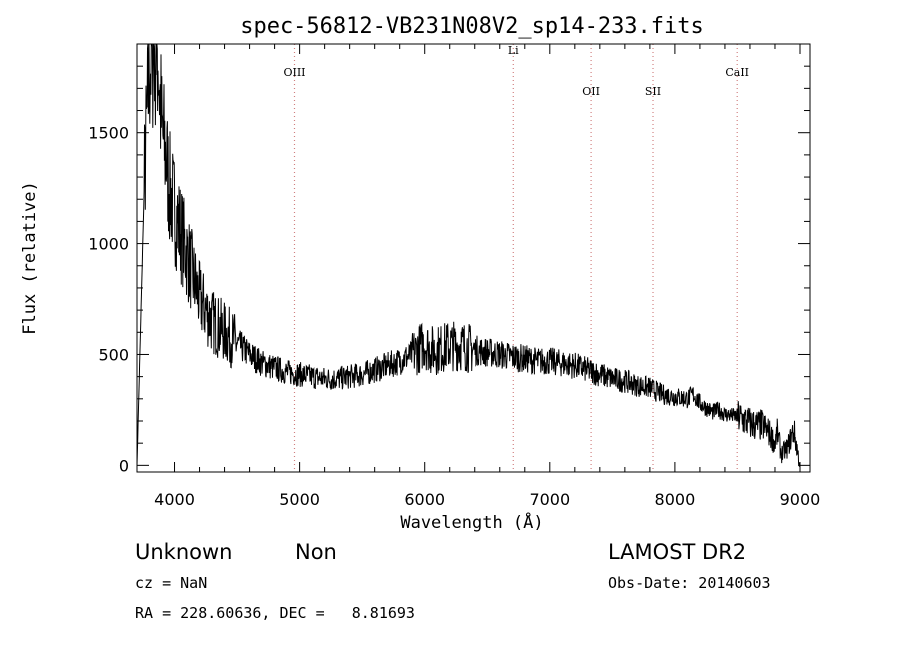  Describe the element at coordinates (689, 583) in the screenshot. I see `observation-date: Obs-Date: 20140603` at that location.